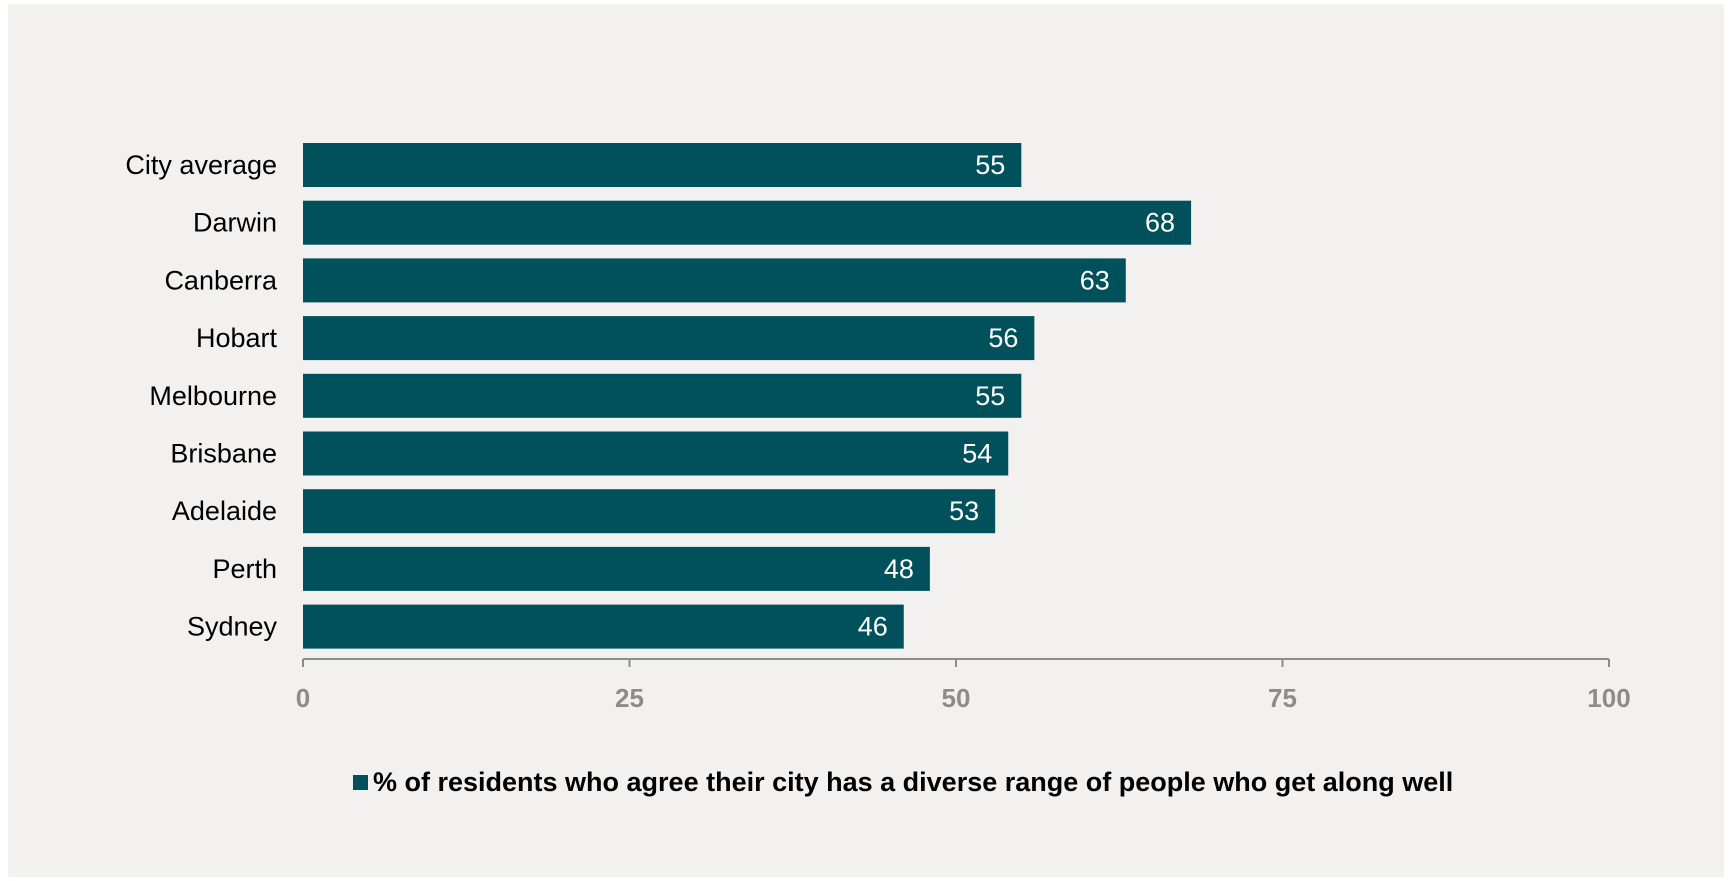  What do you see at coordinates (1608, 698) in the screenshot?
I see `x-tick-label: 100` at bounding box center [1608, 698].